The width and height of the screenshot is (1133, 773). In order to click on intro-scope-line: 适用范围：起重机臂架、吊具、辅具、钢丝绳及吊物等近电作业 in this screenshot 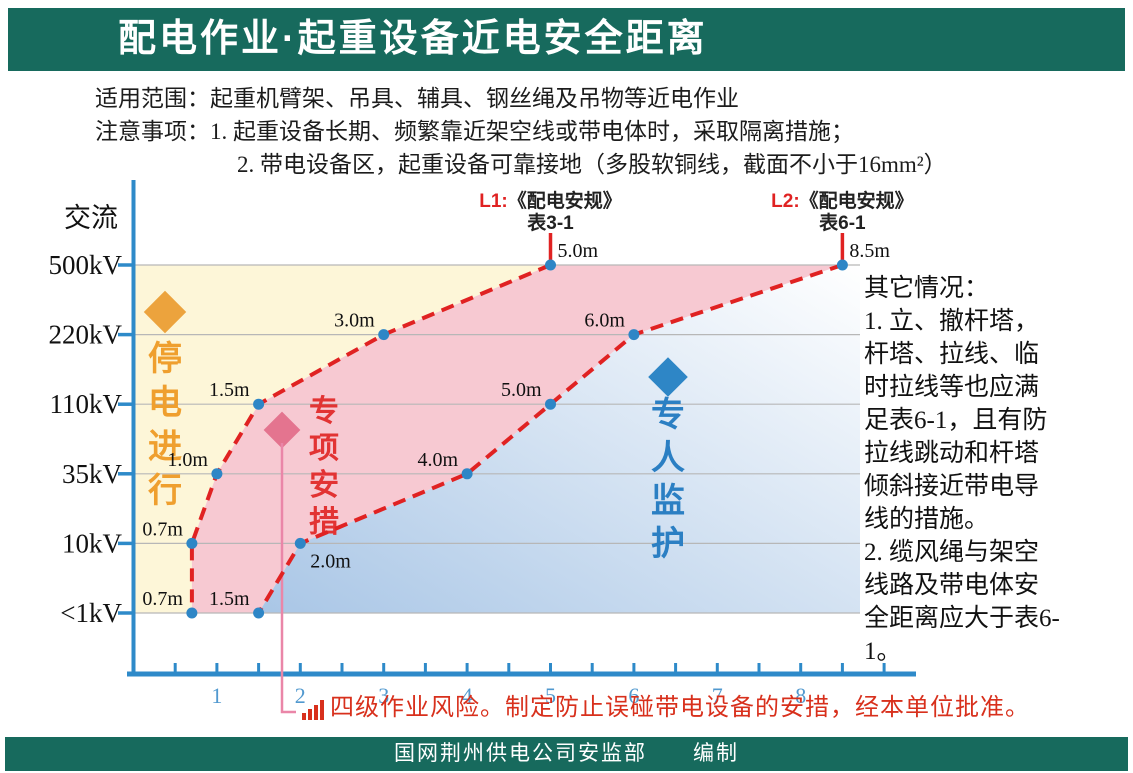, I will do `click(521, 98)`.